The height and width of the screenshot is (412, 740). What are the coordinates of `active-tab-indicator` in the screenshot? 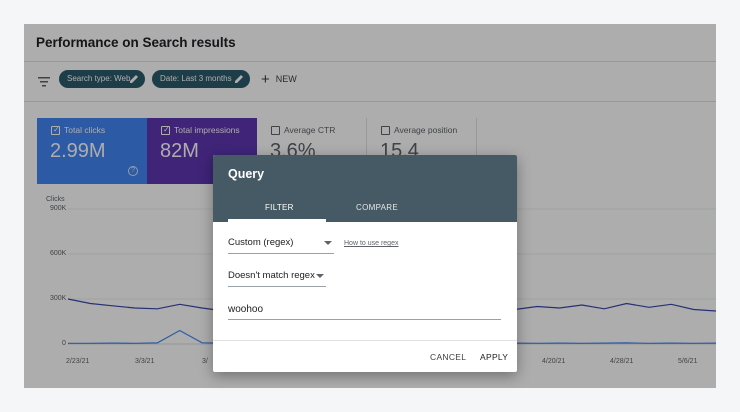 It's located at (277, 220).